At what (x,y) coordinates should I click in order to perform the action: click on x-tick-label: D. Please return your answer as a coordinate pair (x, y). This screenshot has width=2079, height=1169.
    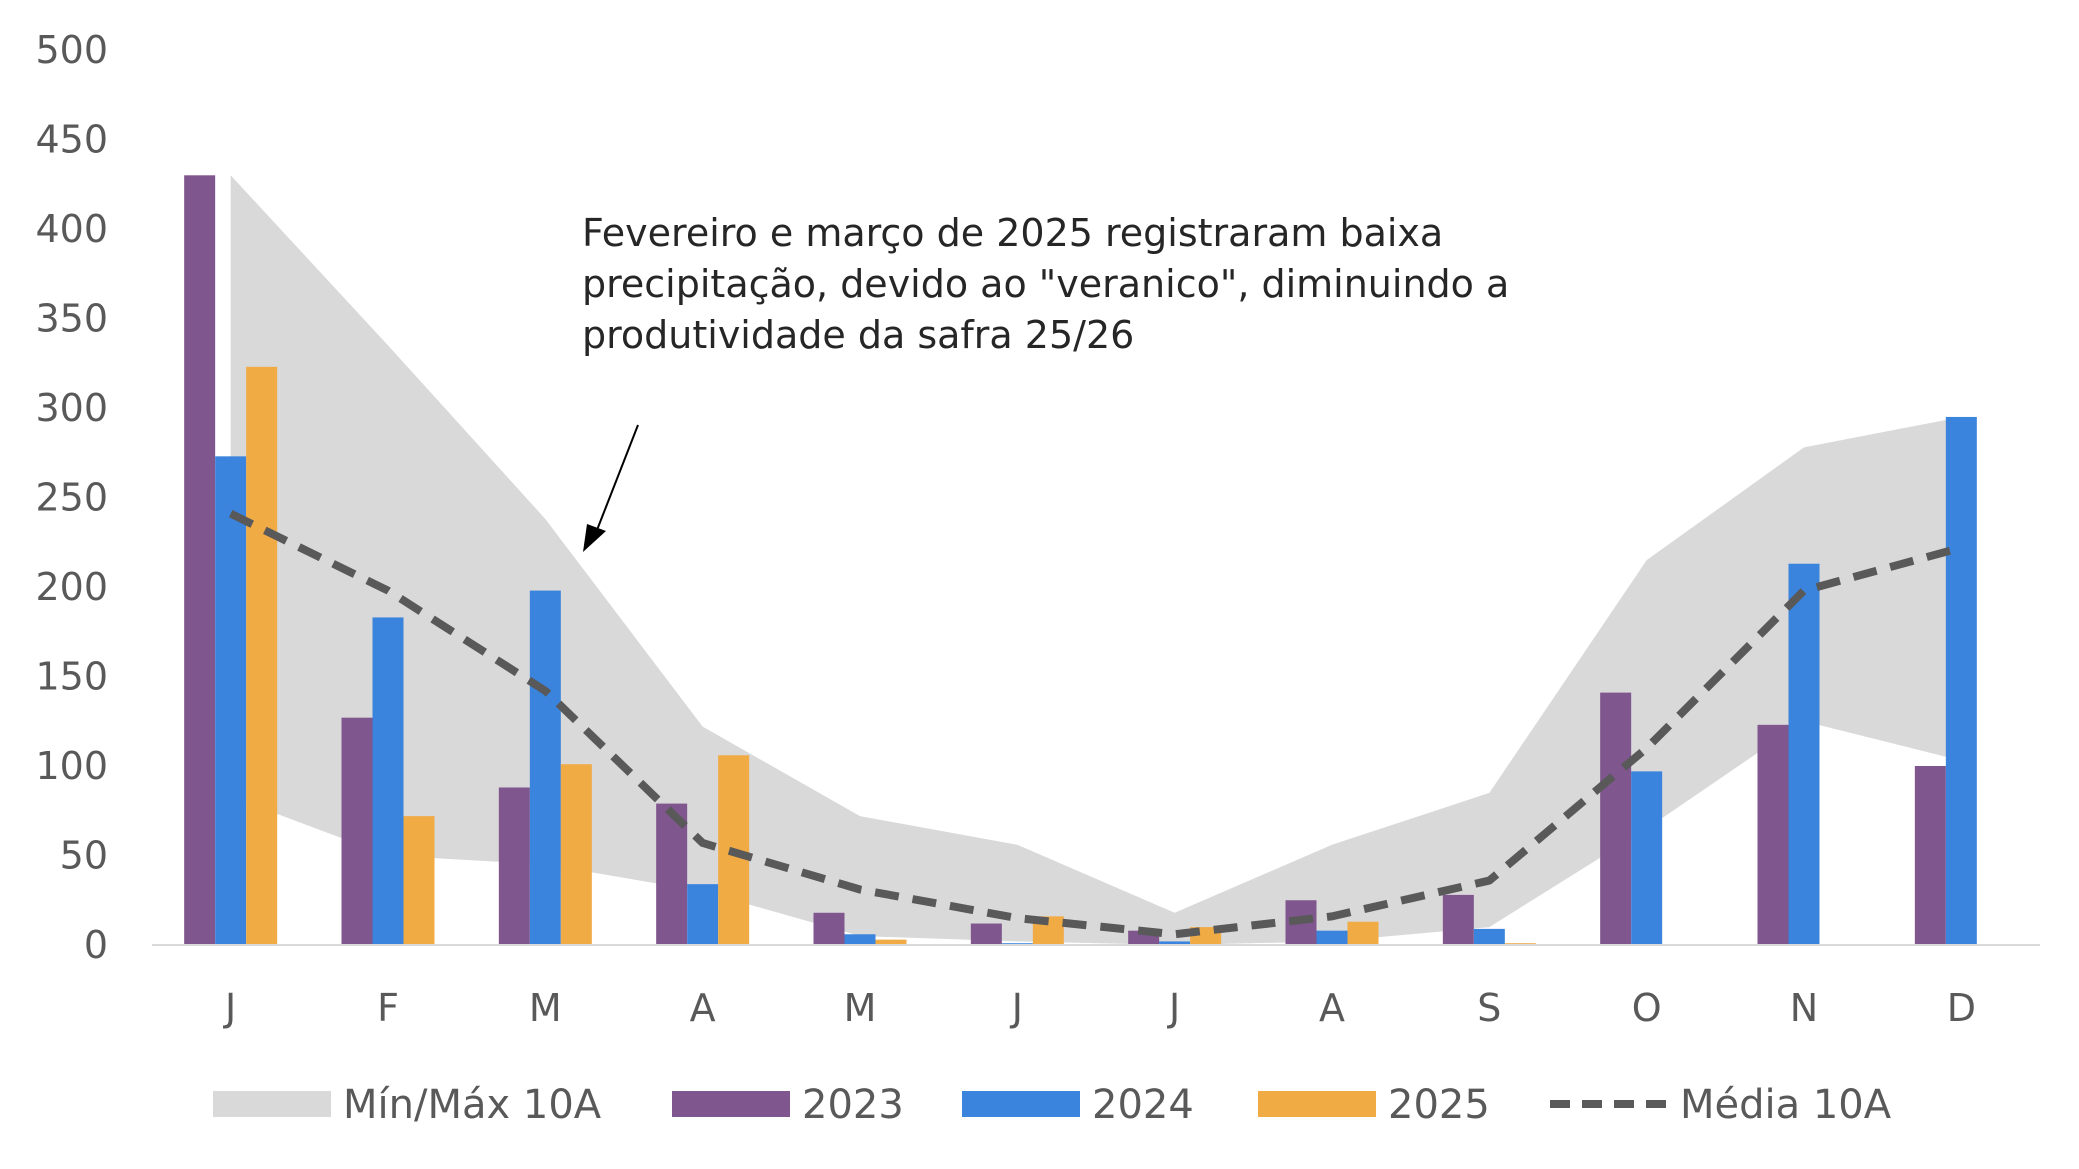
    Looking at the image, I should click on (1961, 1008).